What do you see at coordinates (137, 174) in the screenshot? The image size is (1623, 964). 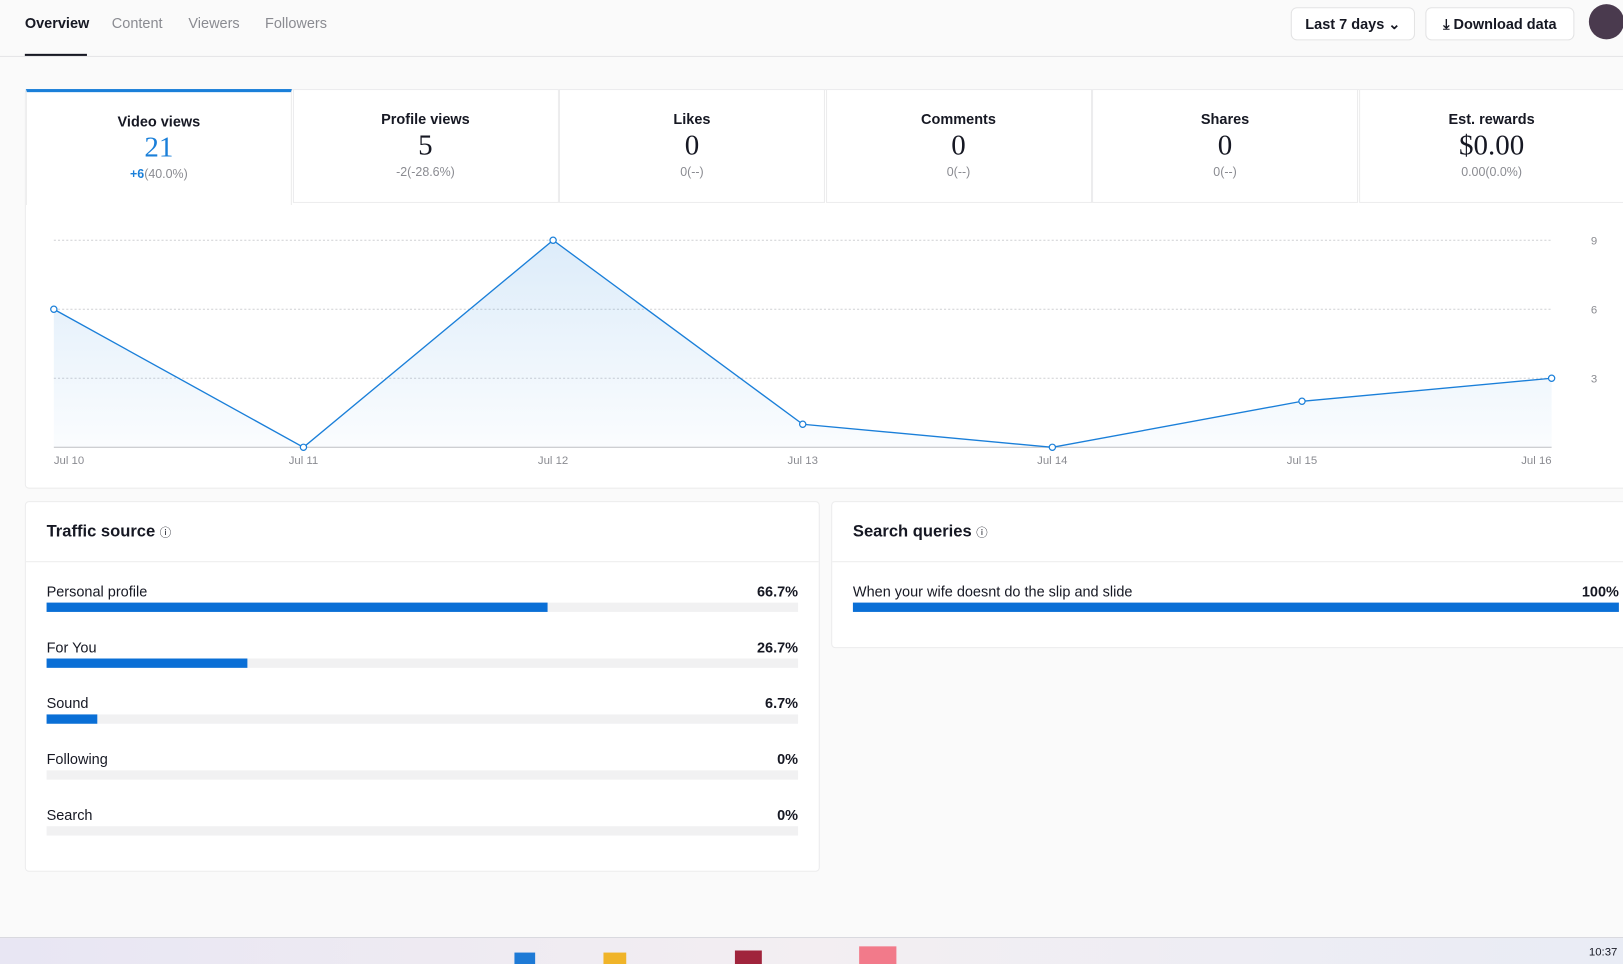 I see `metric-delta: +6` at bounding box center [137, 174].